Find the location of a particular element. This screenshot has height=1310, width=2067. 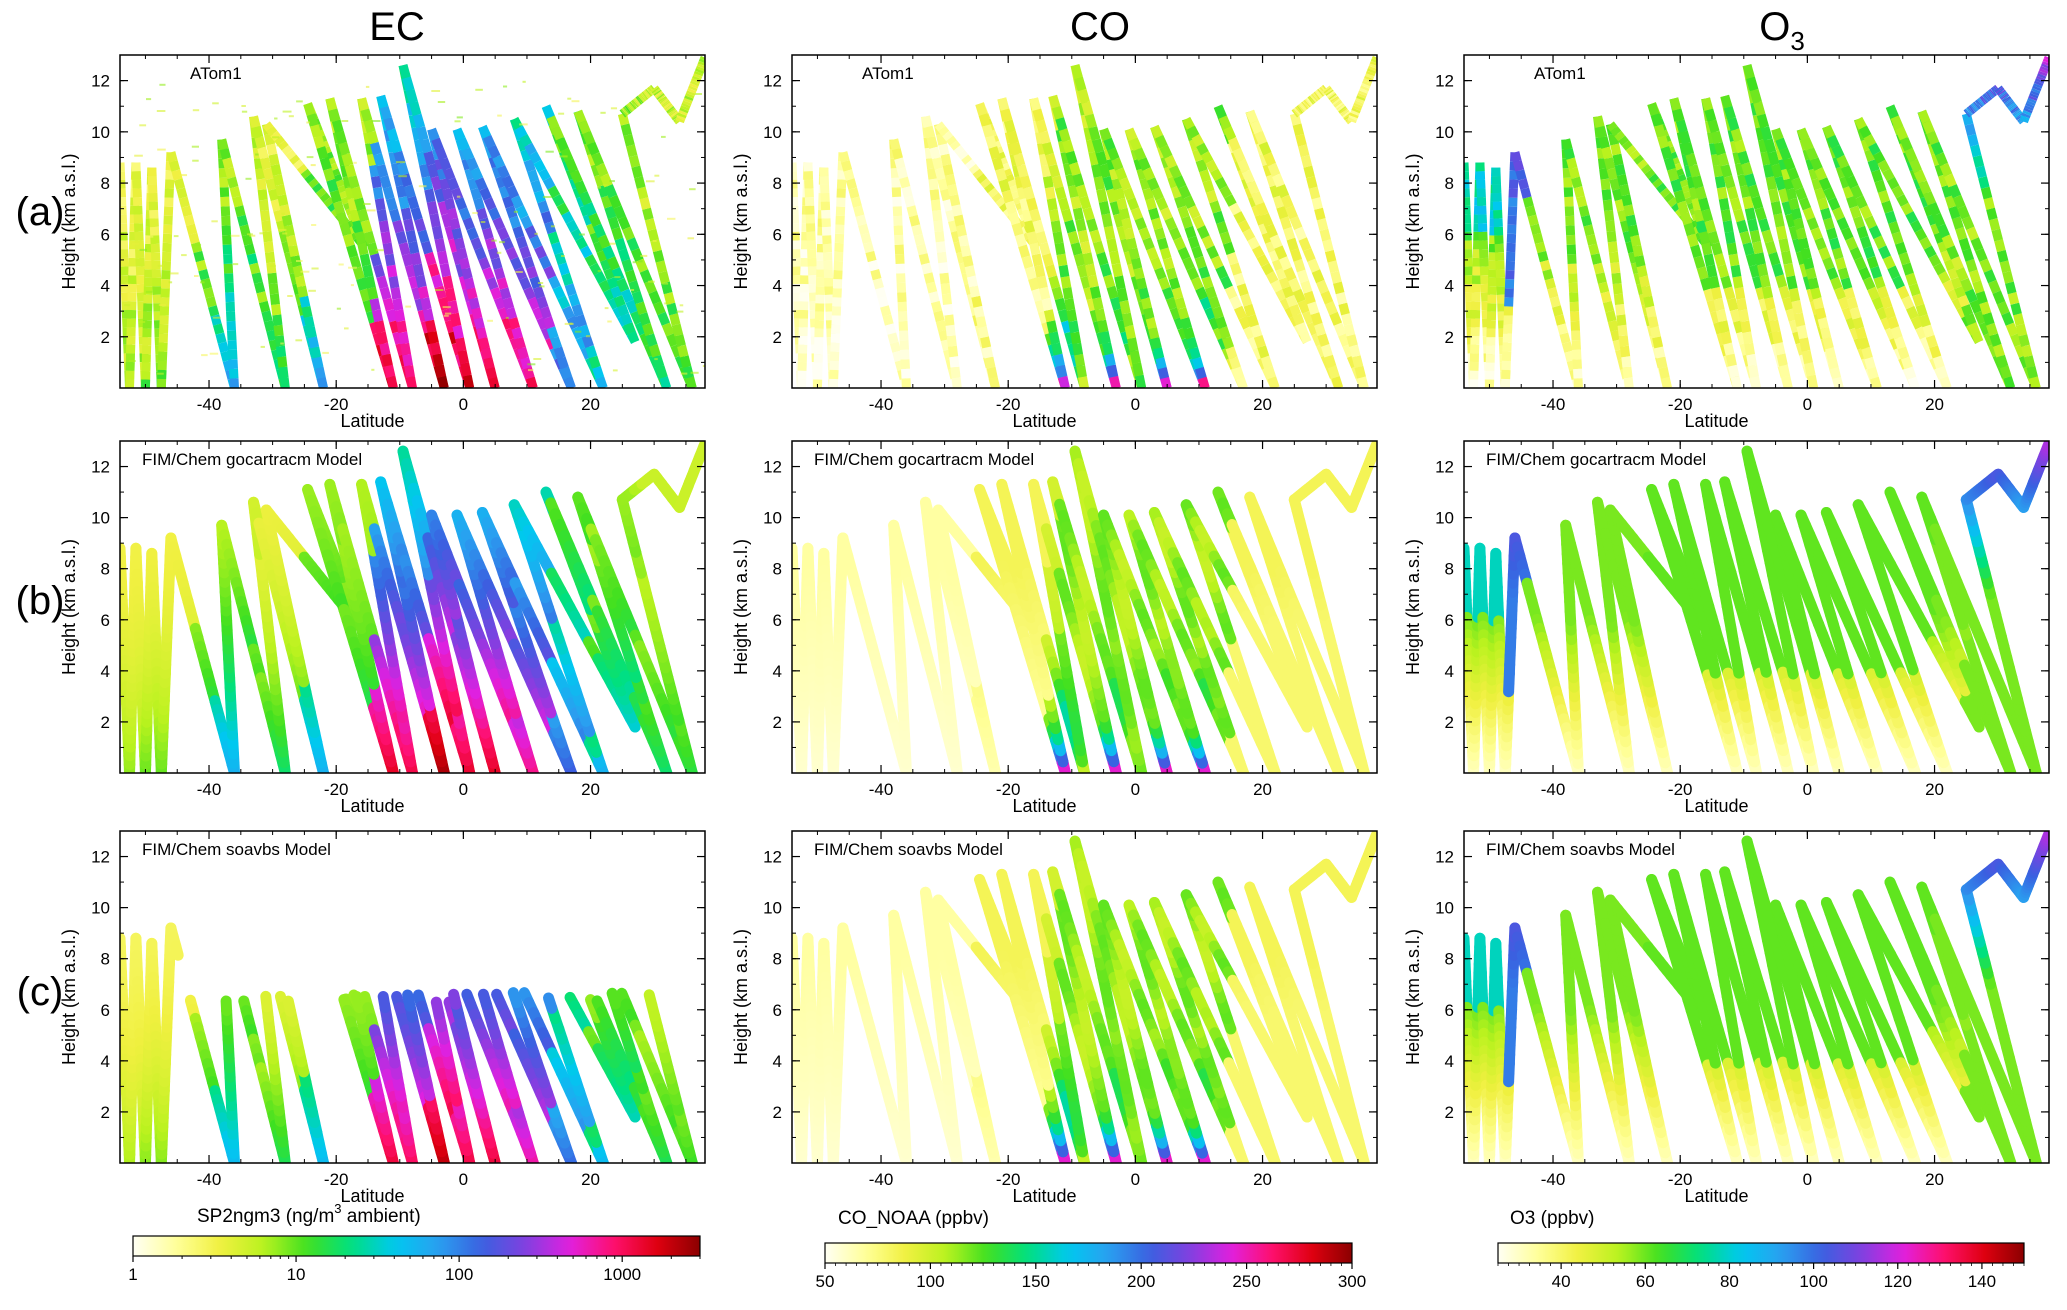

y-tick-label: 4 is located at coordinates (777, 286).